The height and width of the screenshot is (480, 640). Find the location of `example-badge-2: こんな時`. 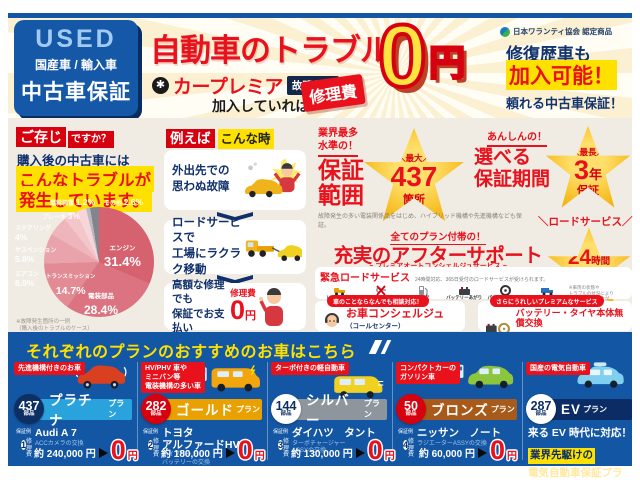

example-badge-2: こんな時 is located at coordinates (245, 139).